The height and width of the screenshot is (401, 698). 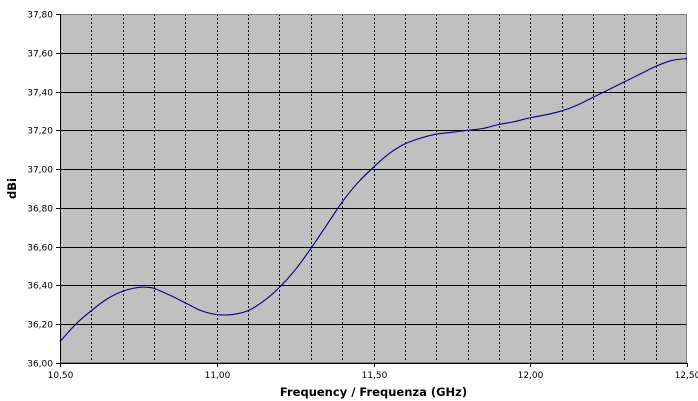 I want to click on y-tick-label: 37,40, so click(x=40, y=94).